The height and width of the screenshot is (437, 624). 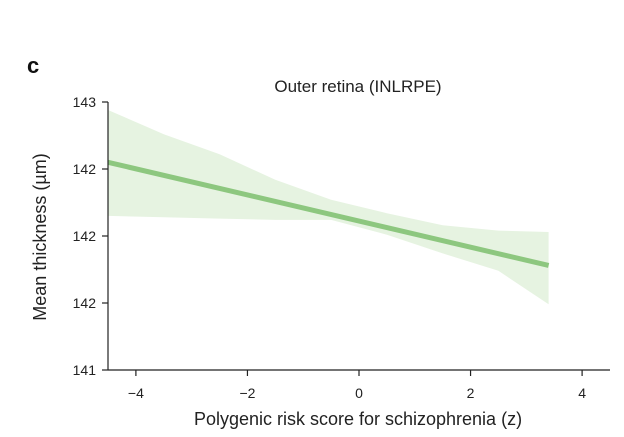 I want to click on y-axis-ticks: 141 142 142 142 143, so click(x=90, y=236).